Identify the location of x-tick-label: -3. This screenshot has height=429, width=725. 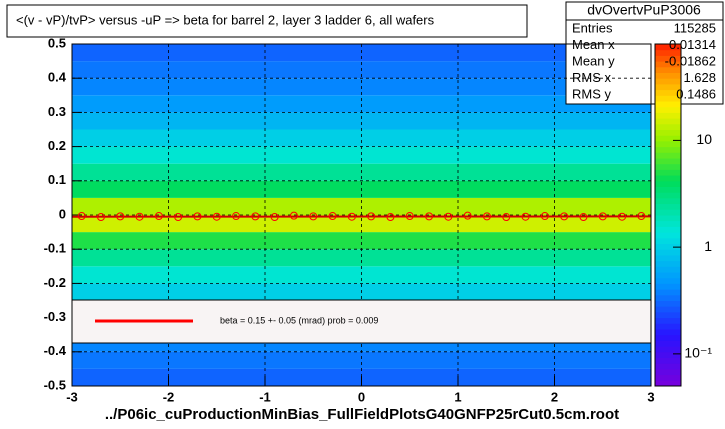
(72, 396).